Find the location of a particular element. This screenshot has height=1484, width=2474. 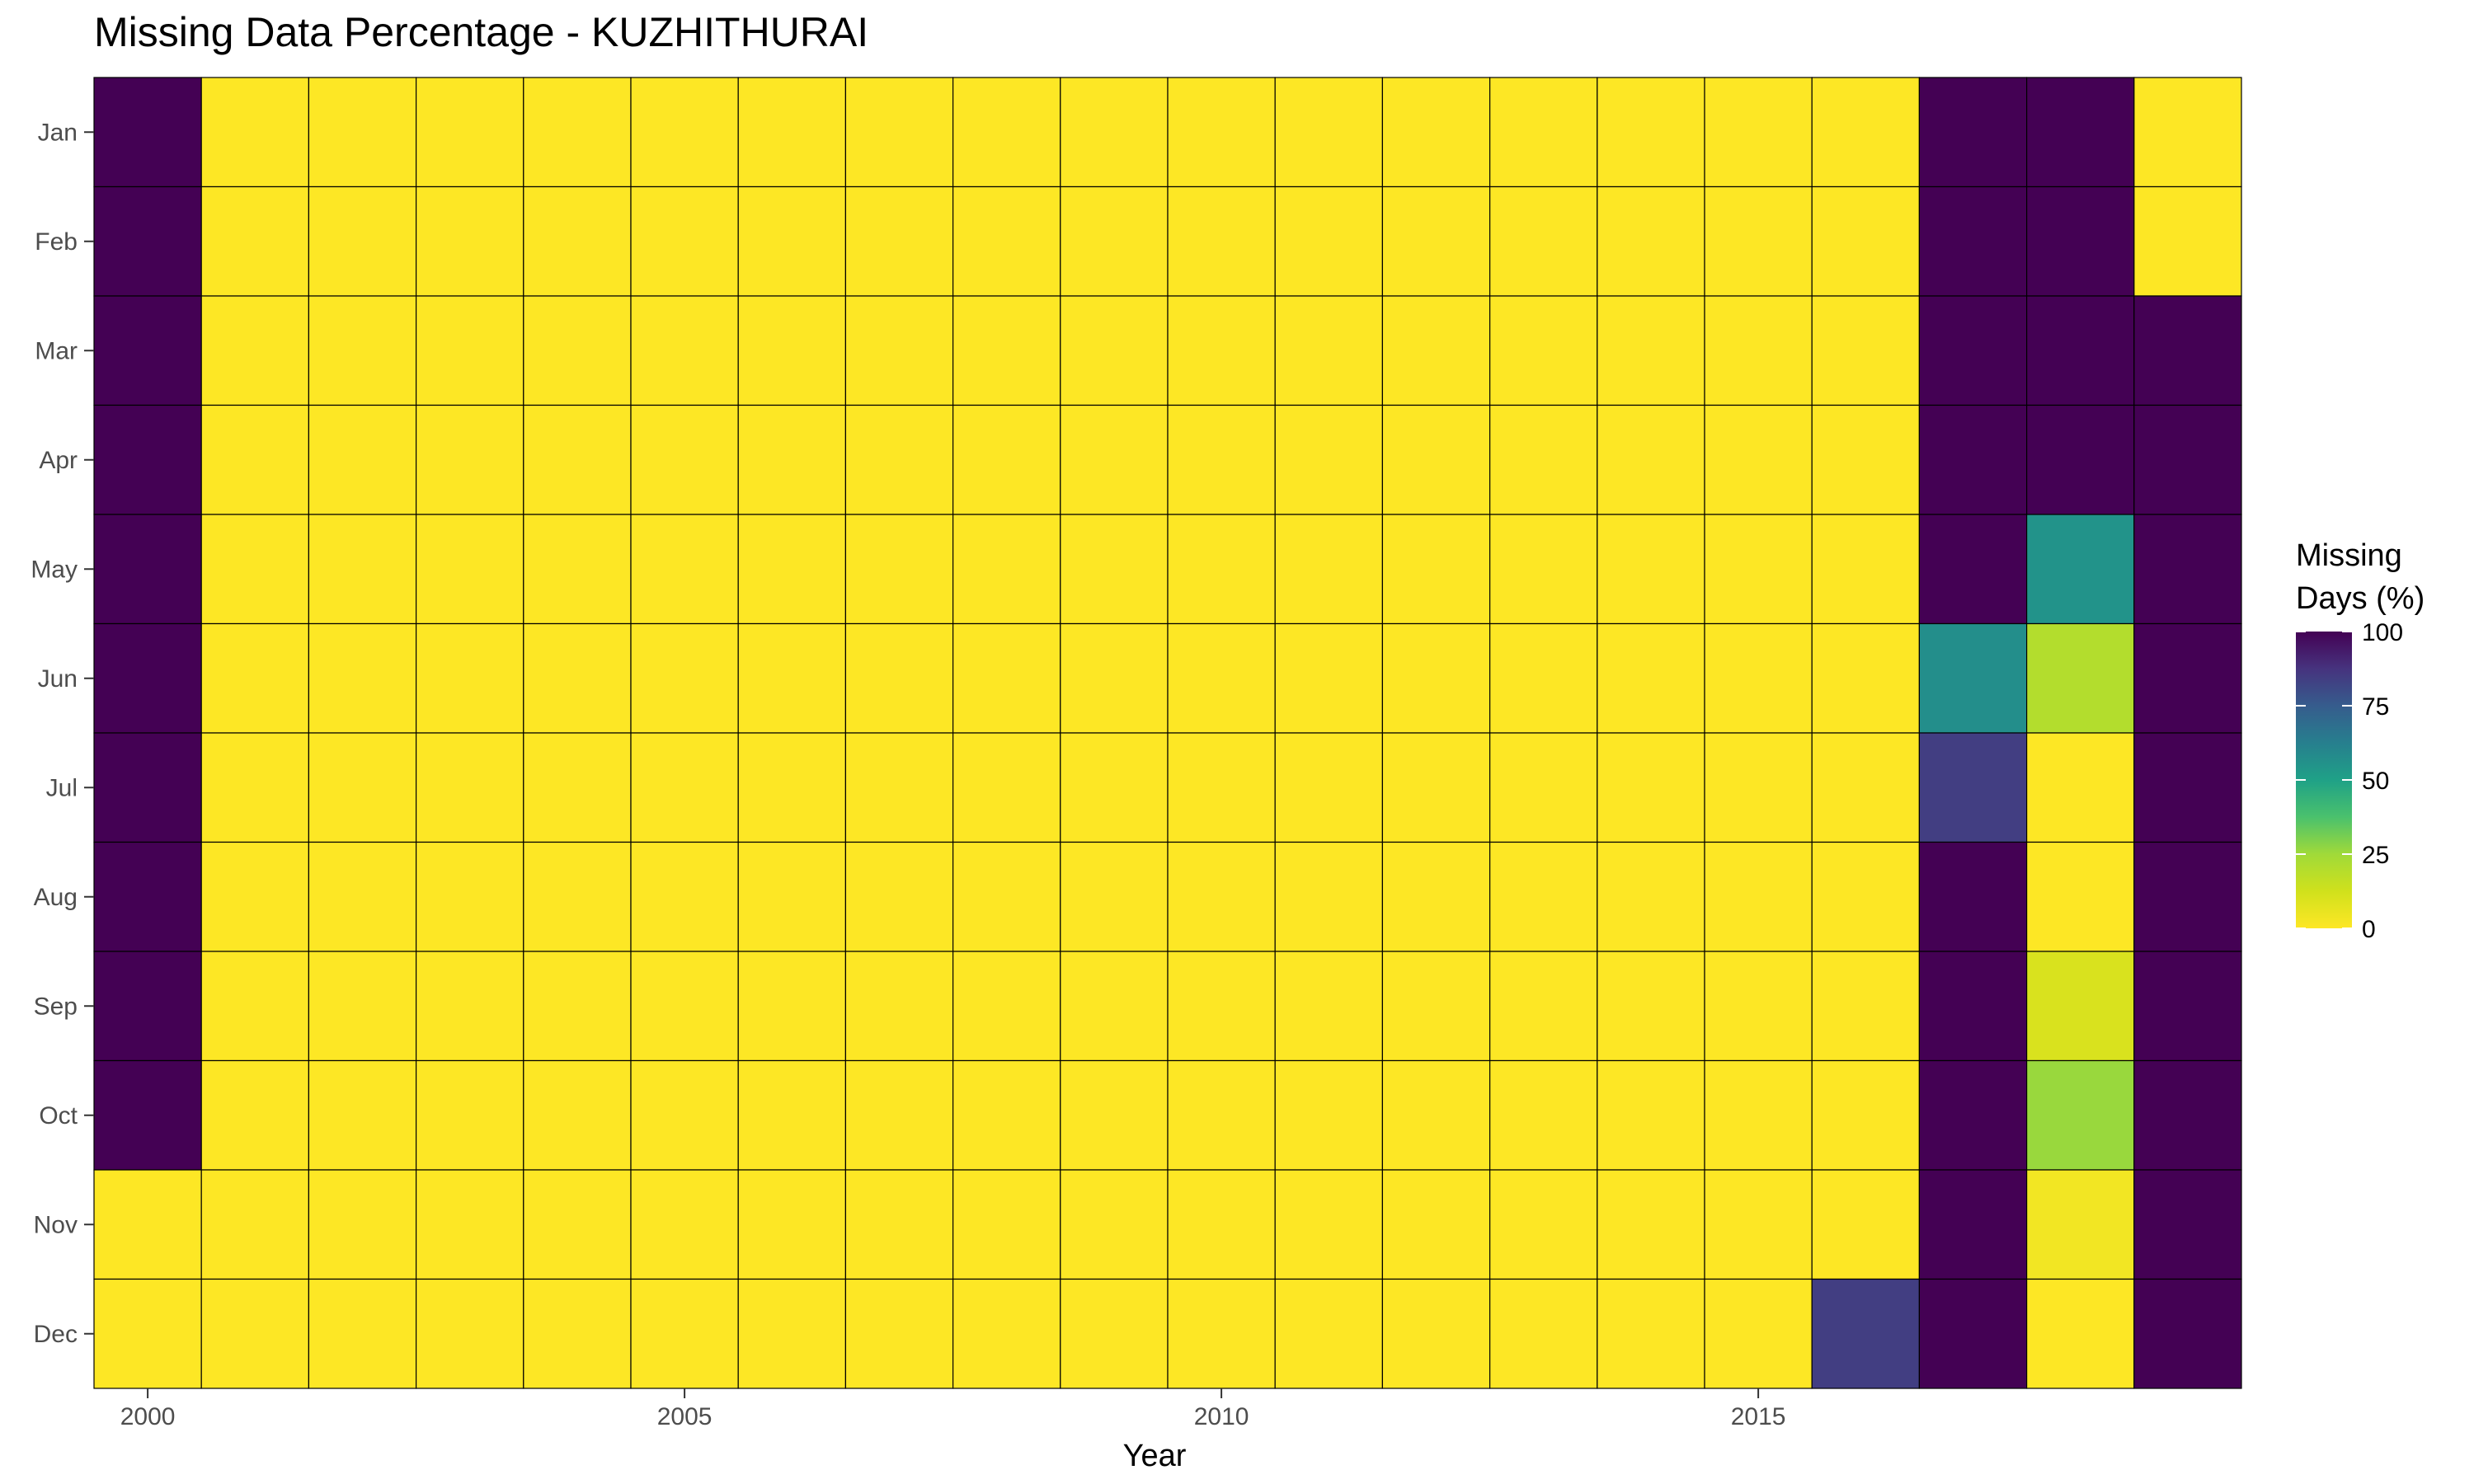

heatmap-cell-feb-2006 is located at coordinates (792, 242).